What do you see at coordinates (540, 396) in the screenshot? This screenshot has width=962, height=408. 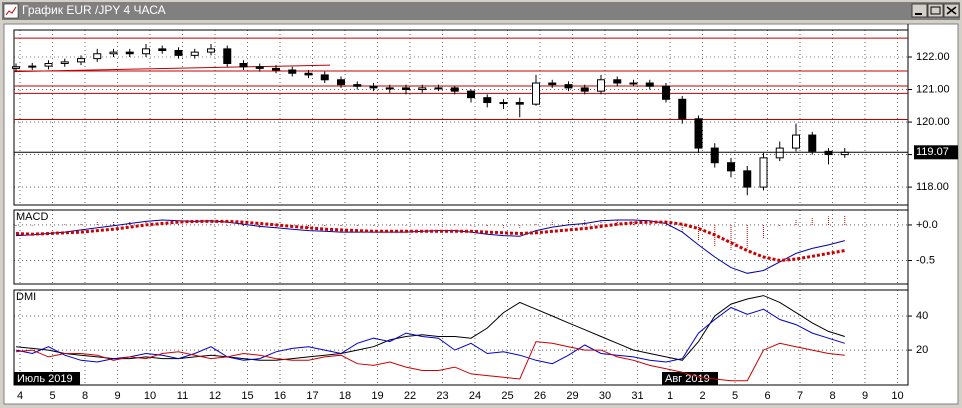 I see `x-tick-label: 26` at bounding box center [540, 396].